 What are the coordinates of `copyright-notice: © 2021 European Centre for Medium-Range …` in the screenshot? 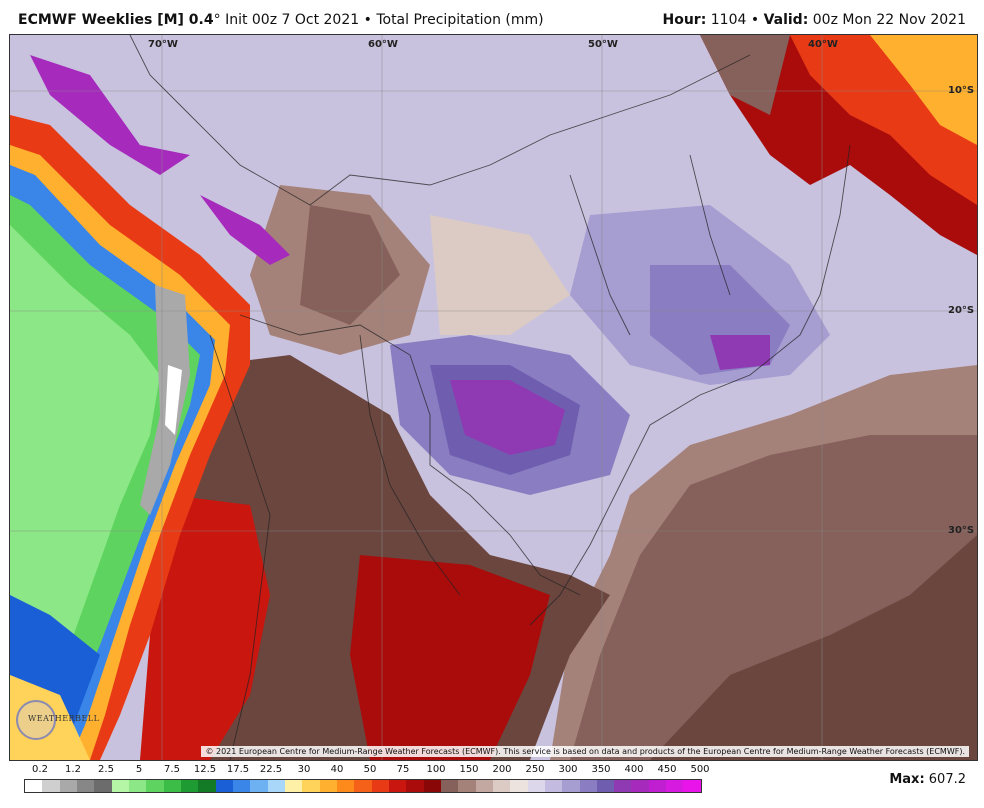 It's located at (585, 751).